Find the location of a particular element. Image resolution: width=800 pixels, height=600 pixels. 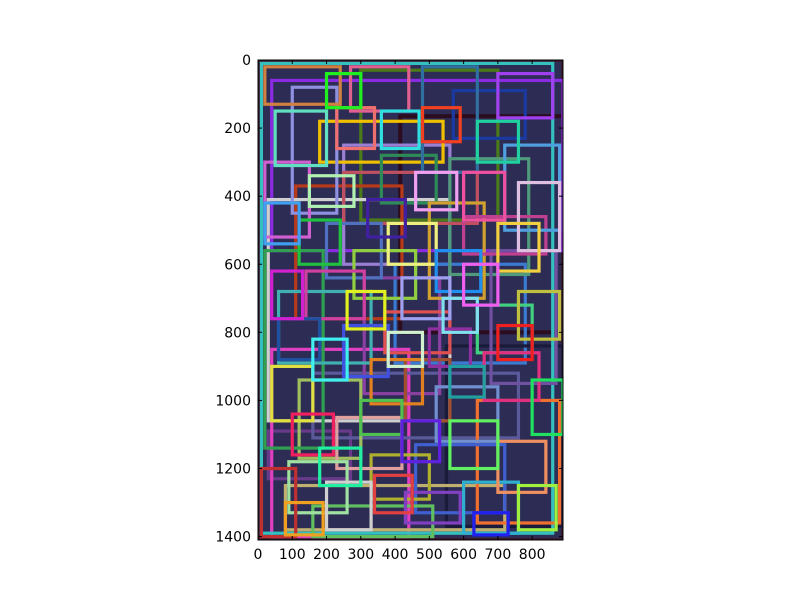

y-tick-label: 1200 is located at coordinates (233, 470).